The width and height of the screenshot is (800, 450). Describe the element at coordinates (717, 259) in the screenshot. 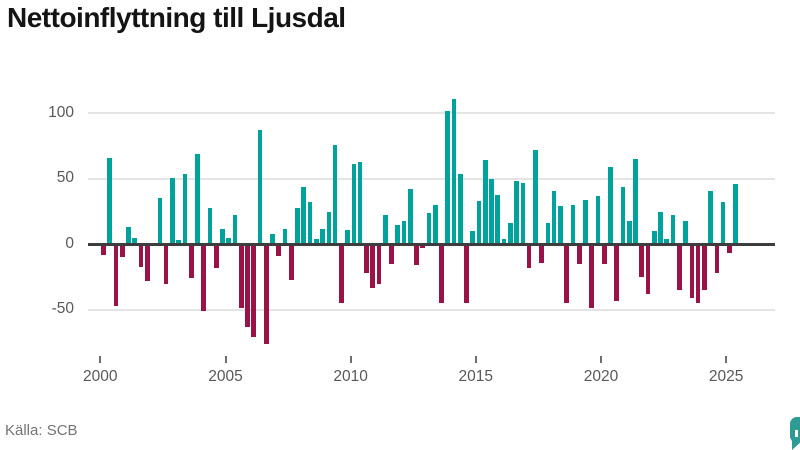

I see `bar-2024Q3` at that location.